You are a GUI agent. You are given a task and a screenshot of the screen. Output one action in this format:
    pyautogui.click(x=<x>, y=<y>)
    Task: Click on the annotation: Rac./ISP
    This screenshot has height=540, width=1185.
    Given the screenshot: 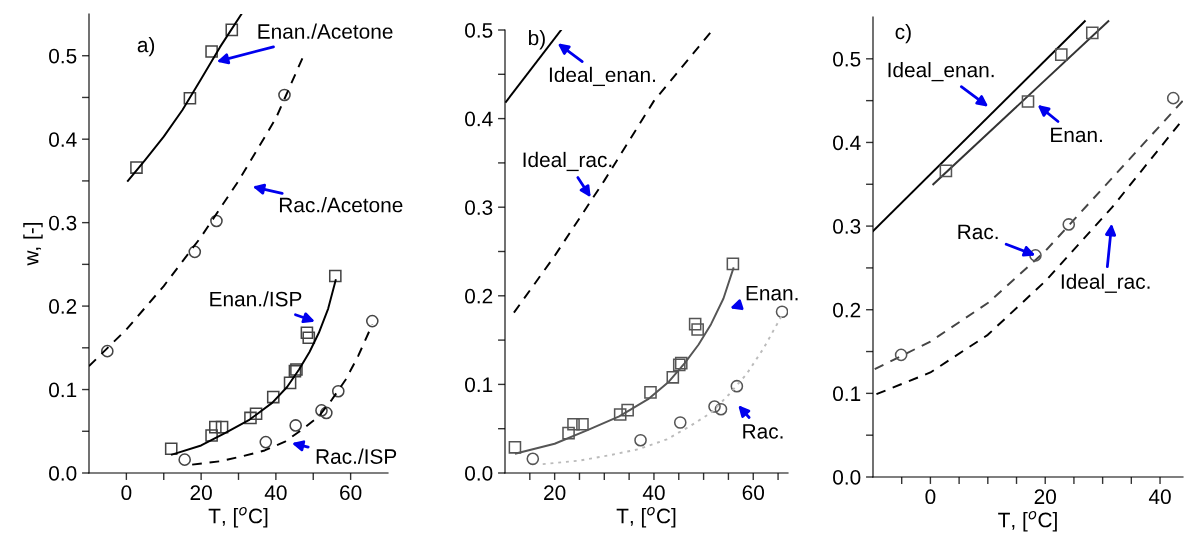 What is the action you would take?
    pyautogui.click(x=356, y=456)
    